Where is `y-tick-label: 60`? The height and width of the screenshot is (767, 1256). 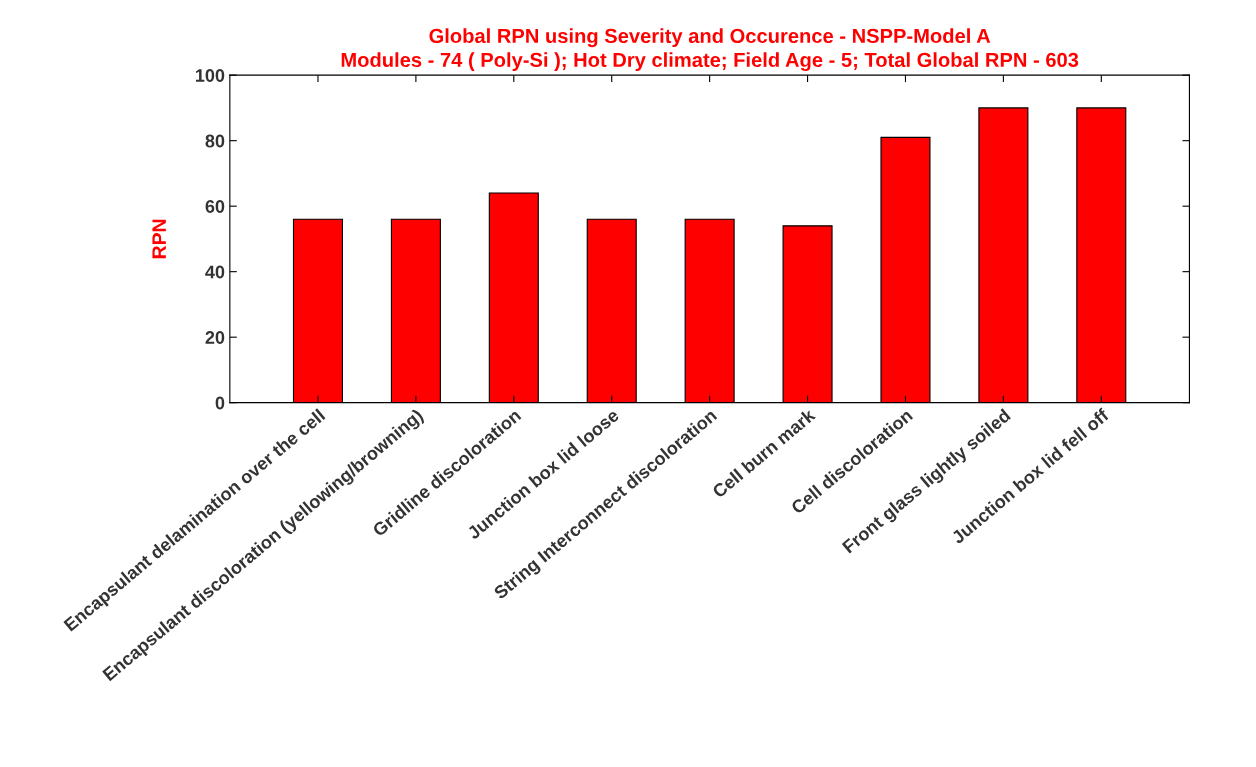
y-tick-label: 60 is located at coordinates (215, 206).